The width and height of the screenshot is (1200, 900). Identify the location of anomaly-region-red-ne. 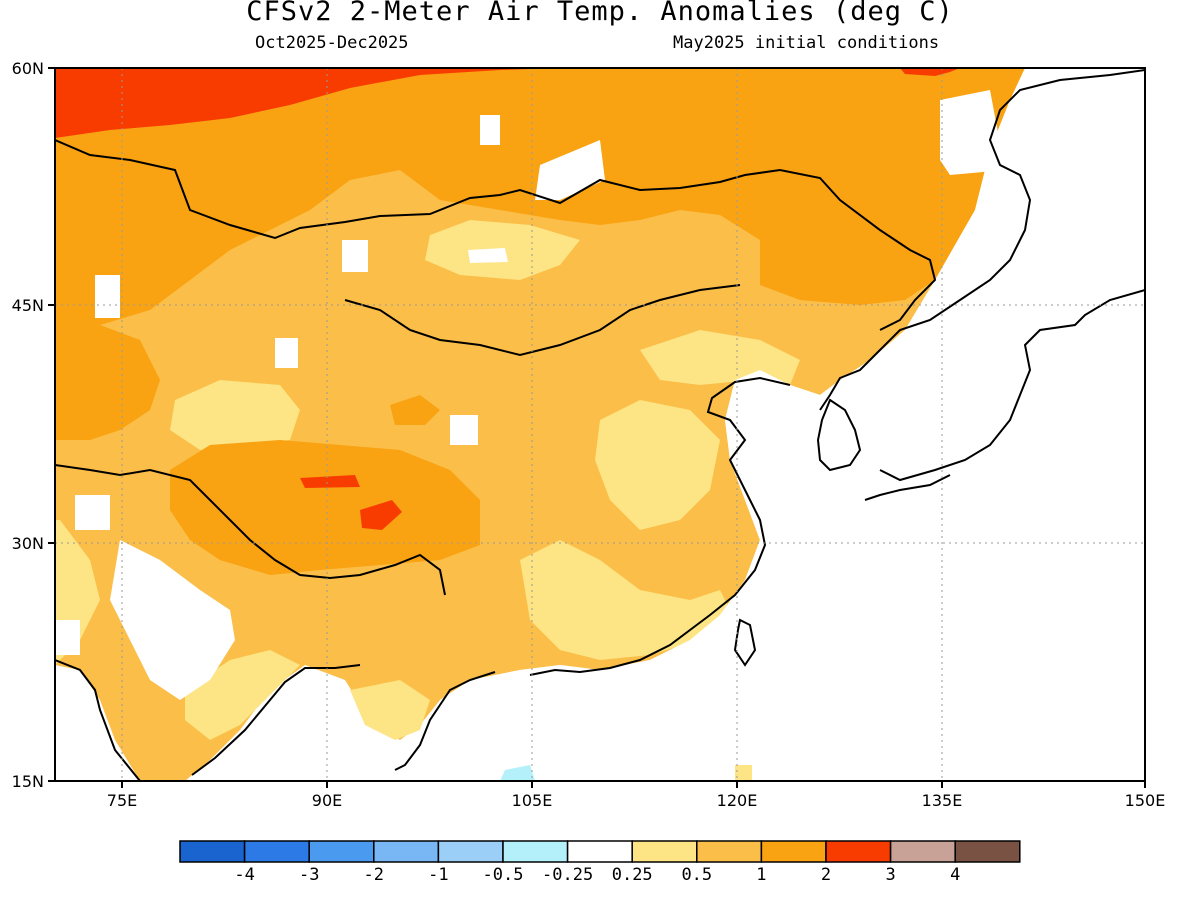
(930, 72).